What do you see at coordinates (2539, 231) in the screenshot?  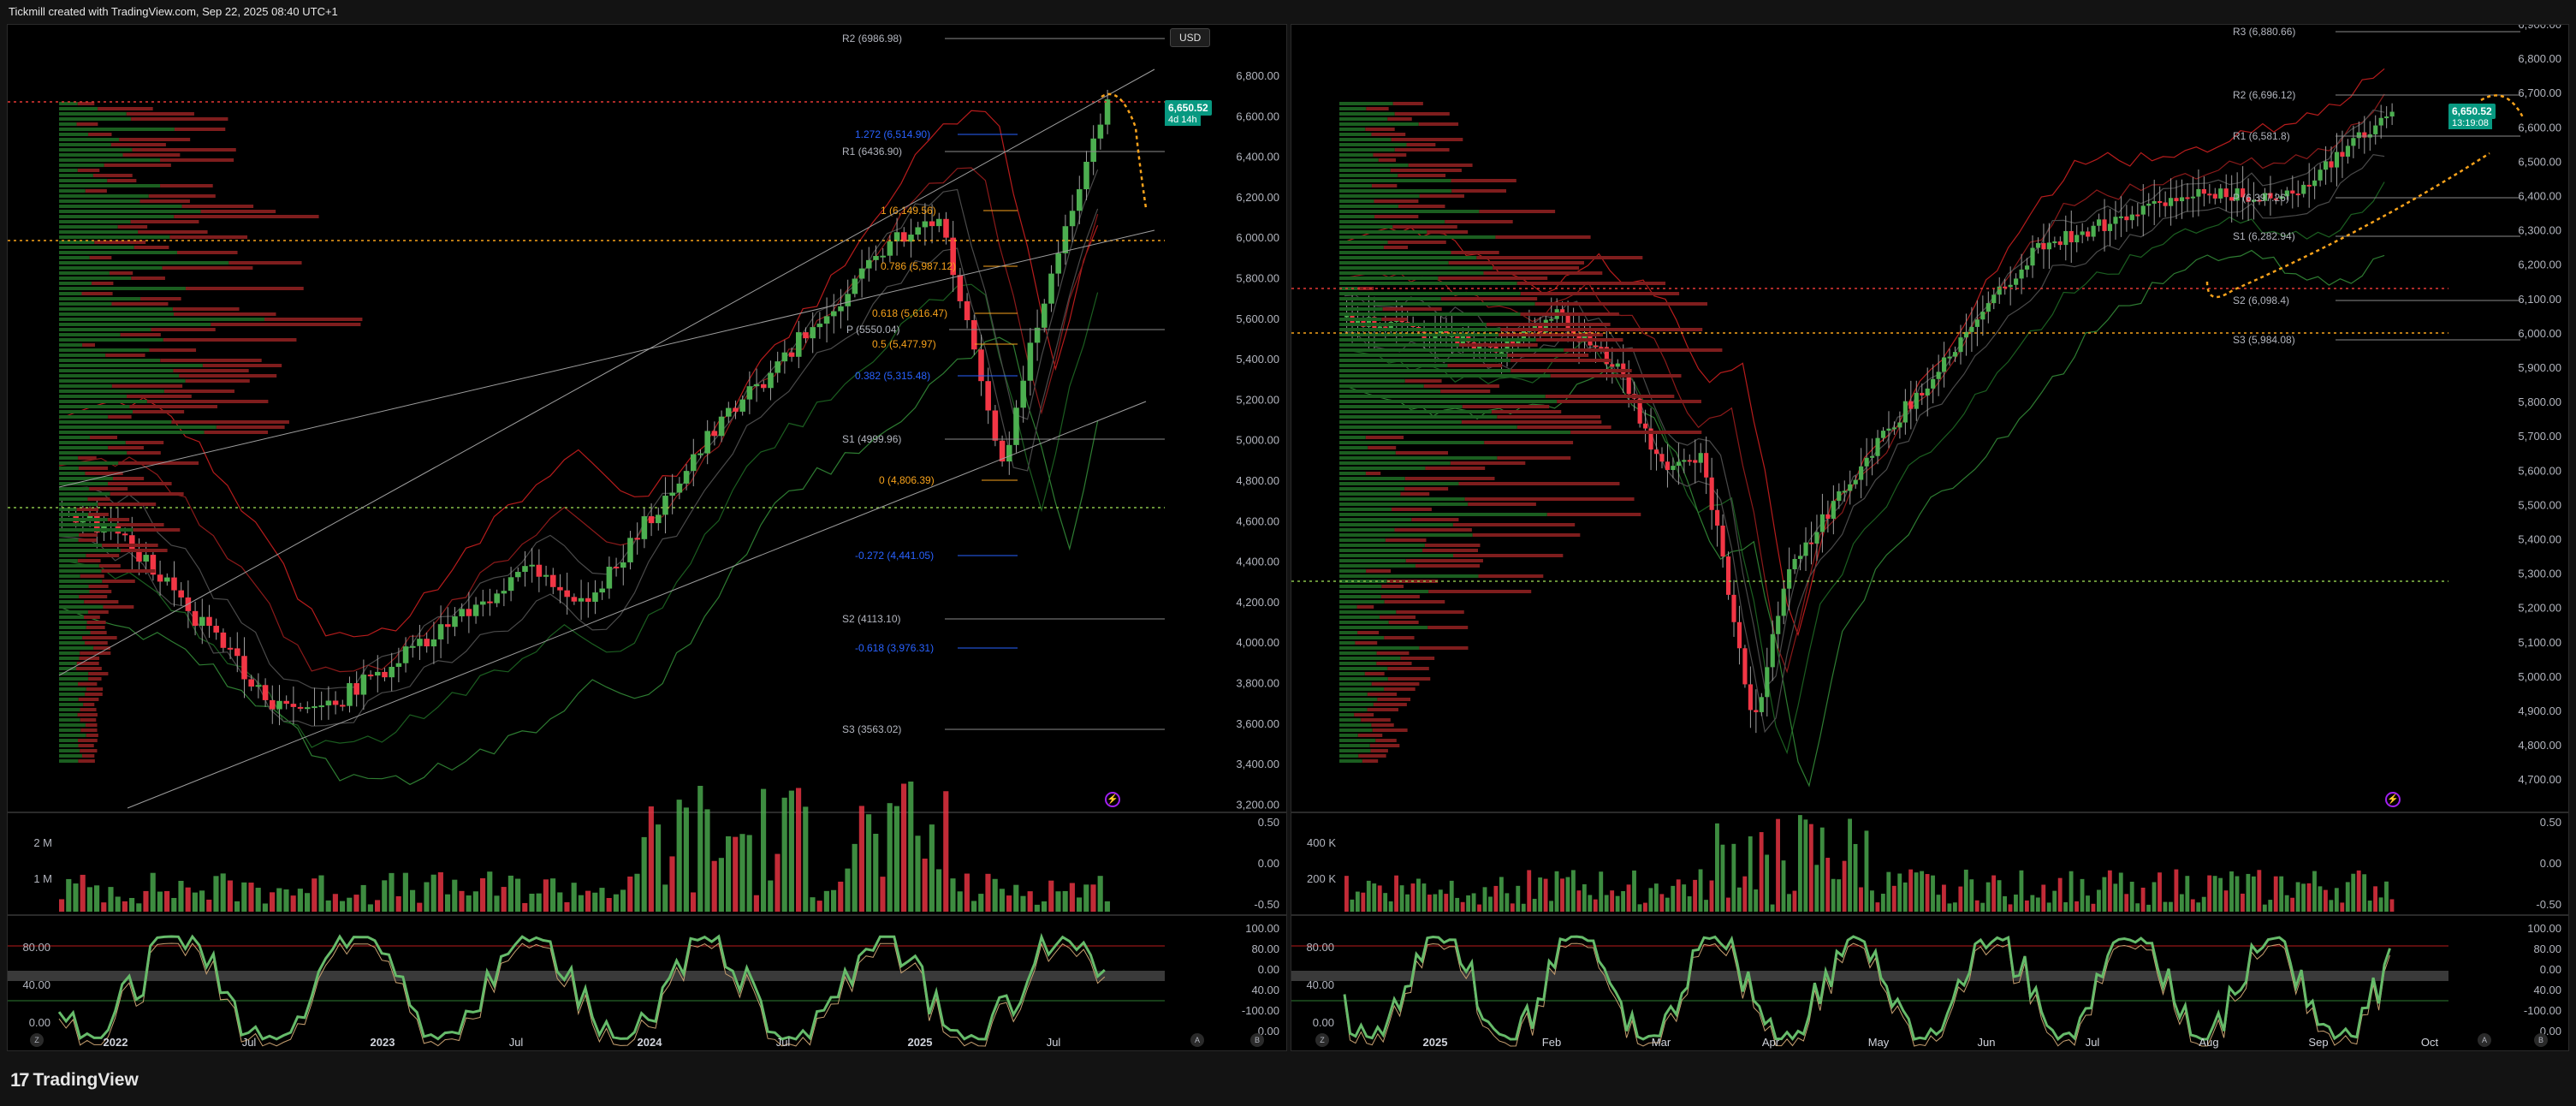 I see `price-axis-label: 6,300.00` at bounding box center [2539, 231].